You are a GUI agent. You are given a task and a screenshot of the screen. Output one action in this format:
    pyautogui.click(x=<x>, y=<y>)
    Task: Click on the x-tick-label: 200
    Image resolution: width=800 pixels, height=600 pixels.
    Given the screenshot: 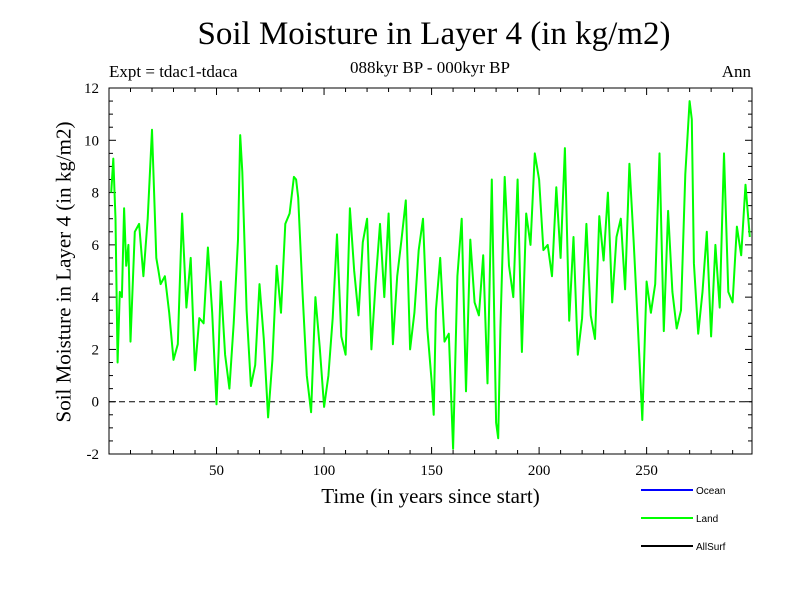 What is the action you would take?
    pyautogui.click(x=539, y=471)
    